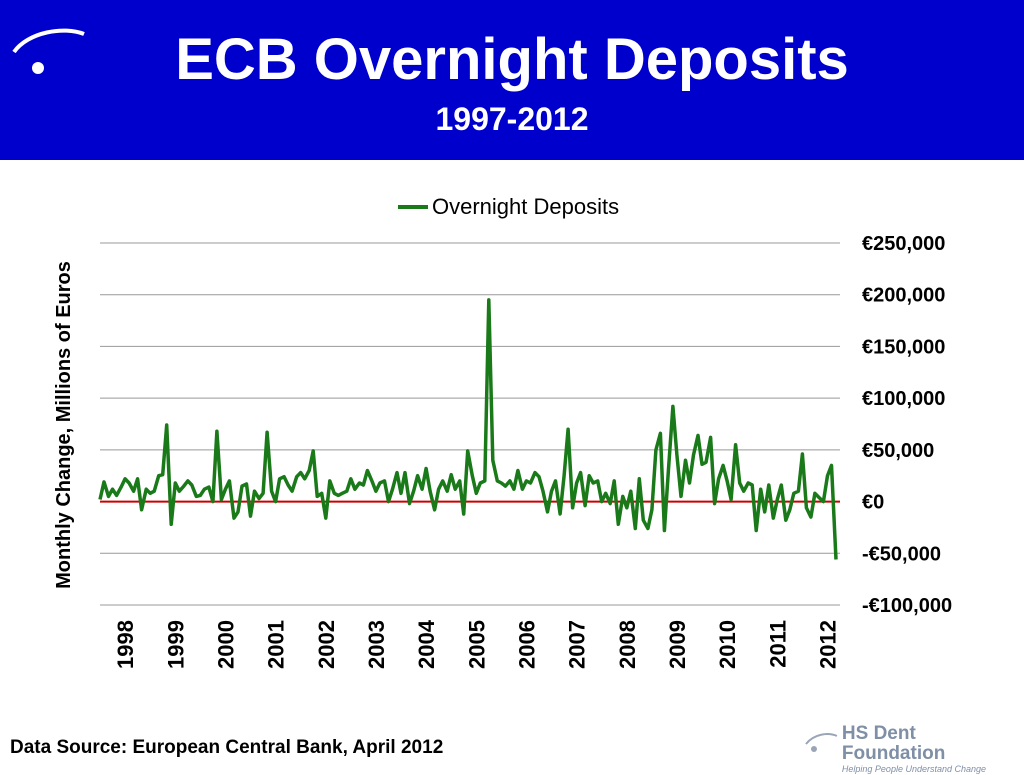  Describe the element at coordinates (903, 347) in the screenshot. I see `y-tick-label: €150,000` at that location.